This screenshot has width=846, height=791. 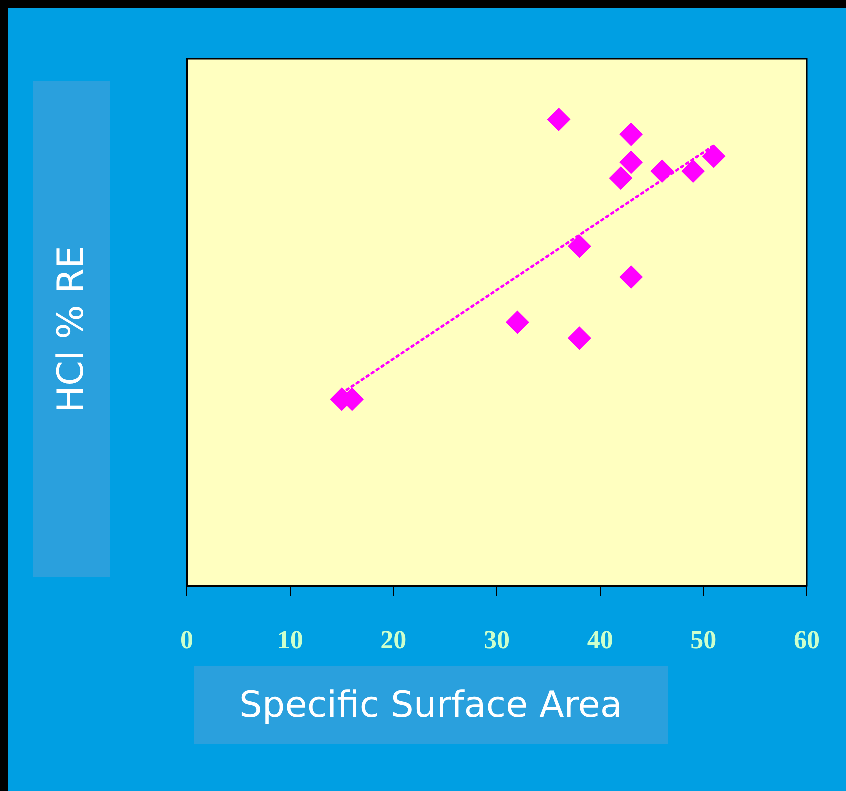 What do you see at coordinates (807, 639) in the screenshot?
I see `x-tick-label: 60` at bounding box center [807, 639].